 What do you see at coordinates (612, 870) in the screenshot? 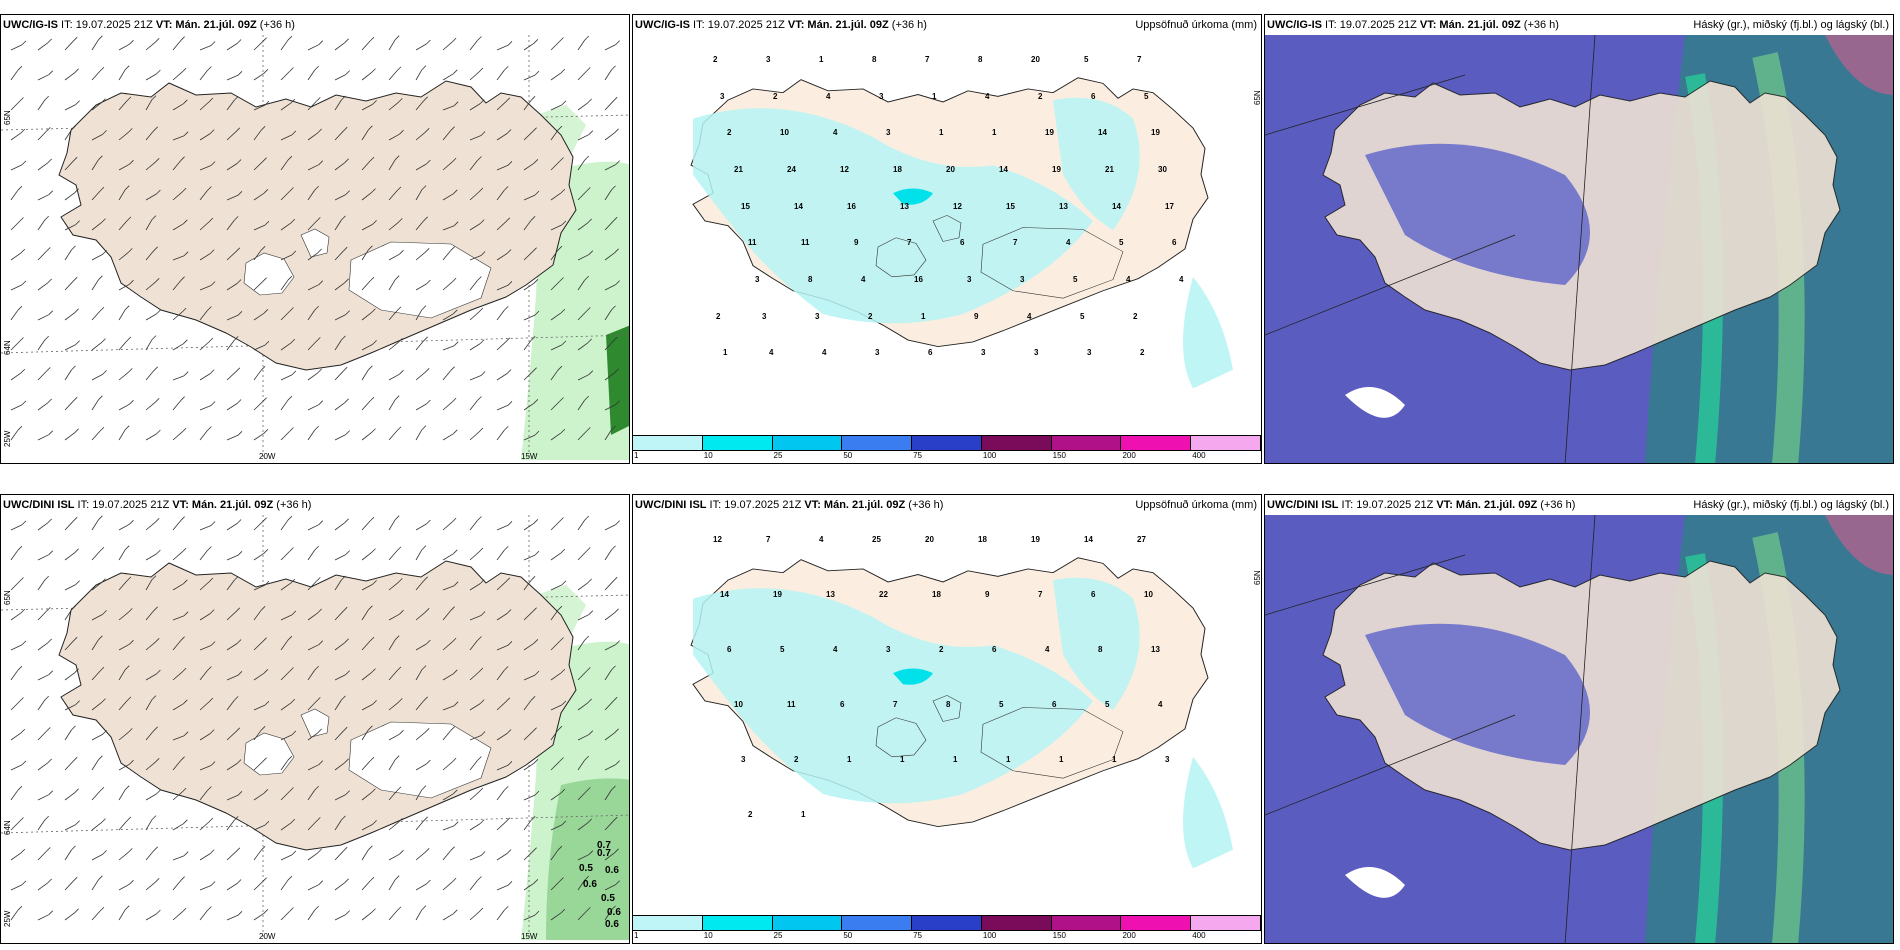
I see `gust-value: 0.6` at bounding box center [612, 870].